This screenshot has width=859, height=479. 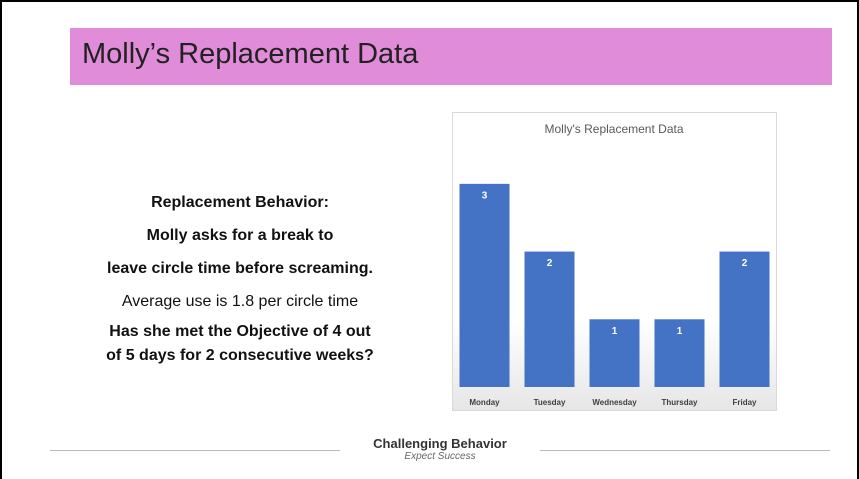 What do you see at coordinates (550, 402) in the screenshot?
I see `x-tick-label: Tuesday` at bounding box center [550, 402].